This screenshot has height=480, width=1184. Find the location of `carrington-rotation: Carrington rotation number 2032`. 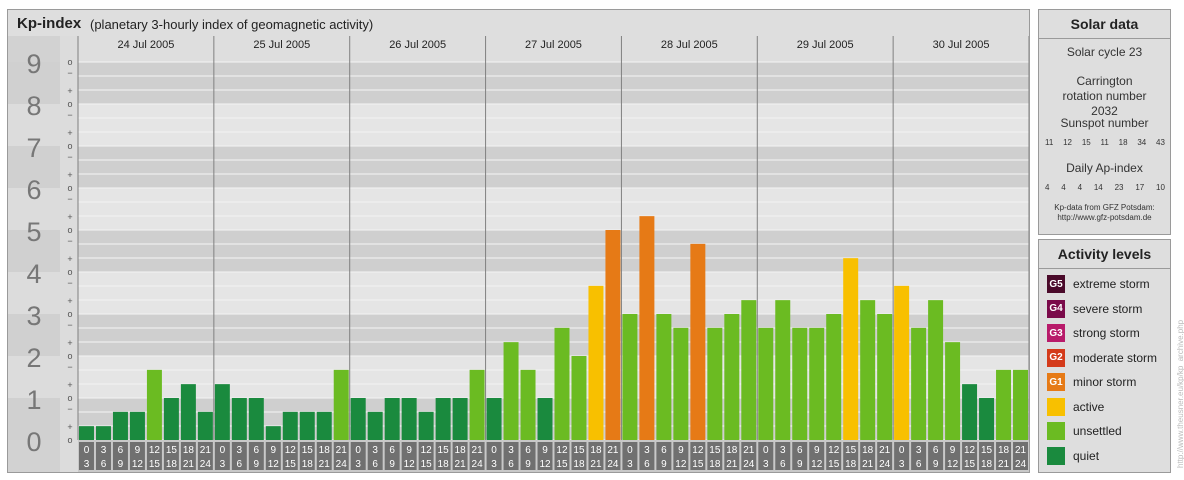

carrington-rotation: Carrington rotation number 2032 is located at coordinates (1104, 96).